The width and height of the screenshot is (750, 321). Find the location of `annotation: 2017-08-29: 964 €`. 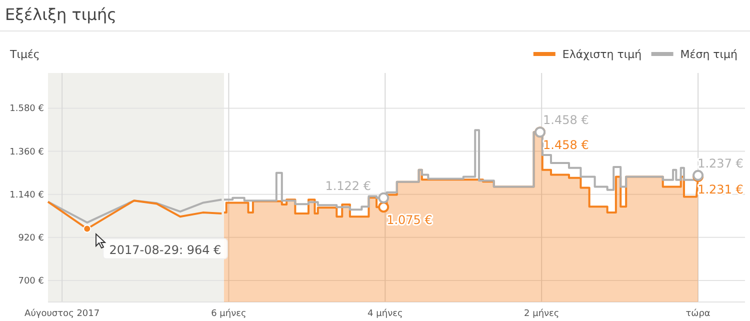

annotation: 2017-08-29: 964 € is located at coordinates (165, 249).